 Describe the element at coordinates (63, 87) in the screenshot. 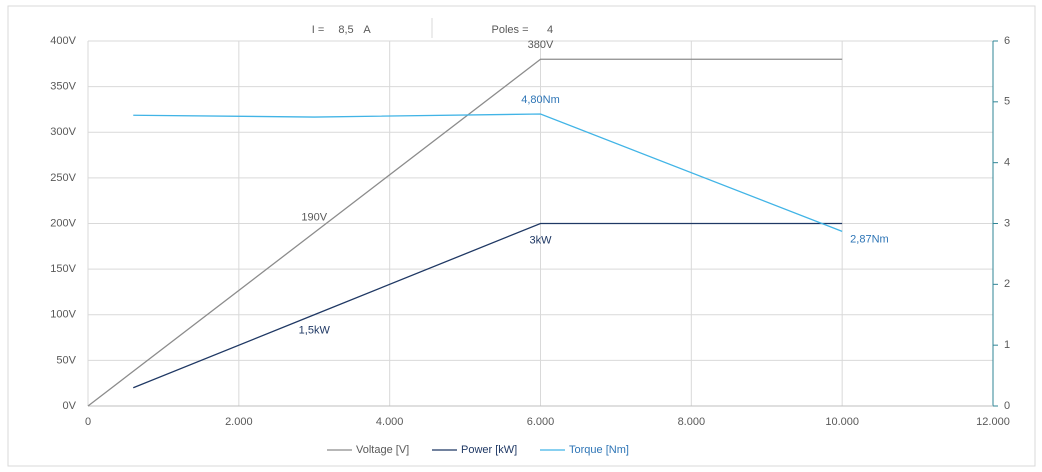

I see `y-tick-label: 350V` at that location.